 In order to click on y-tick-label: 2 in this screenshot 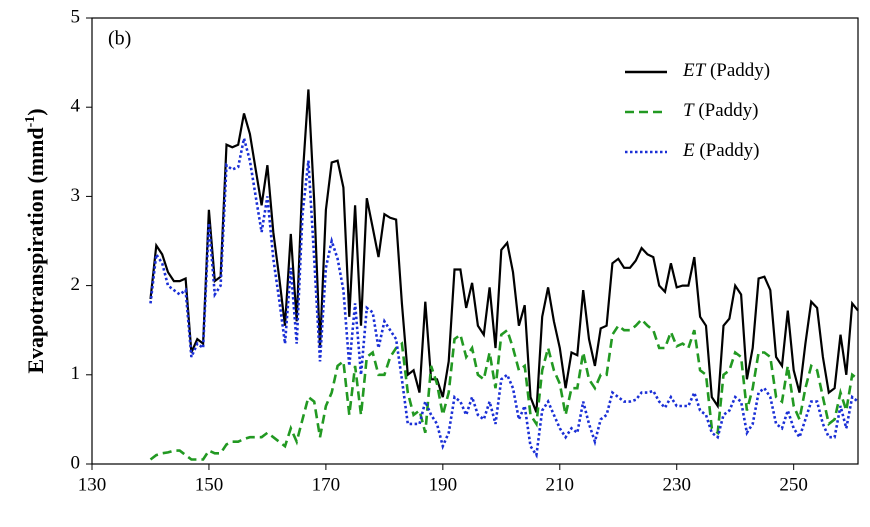, I will do `click(76, 284)`.